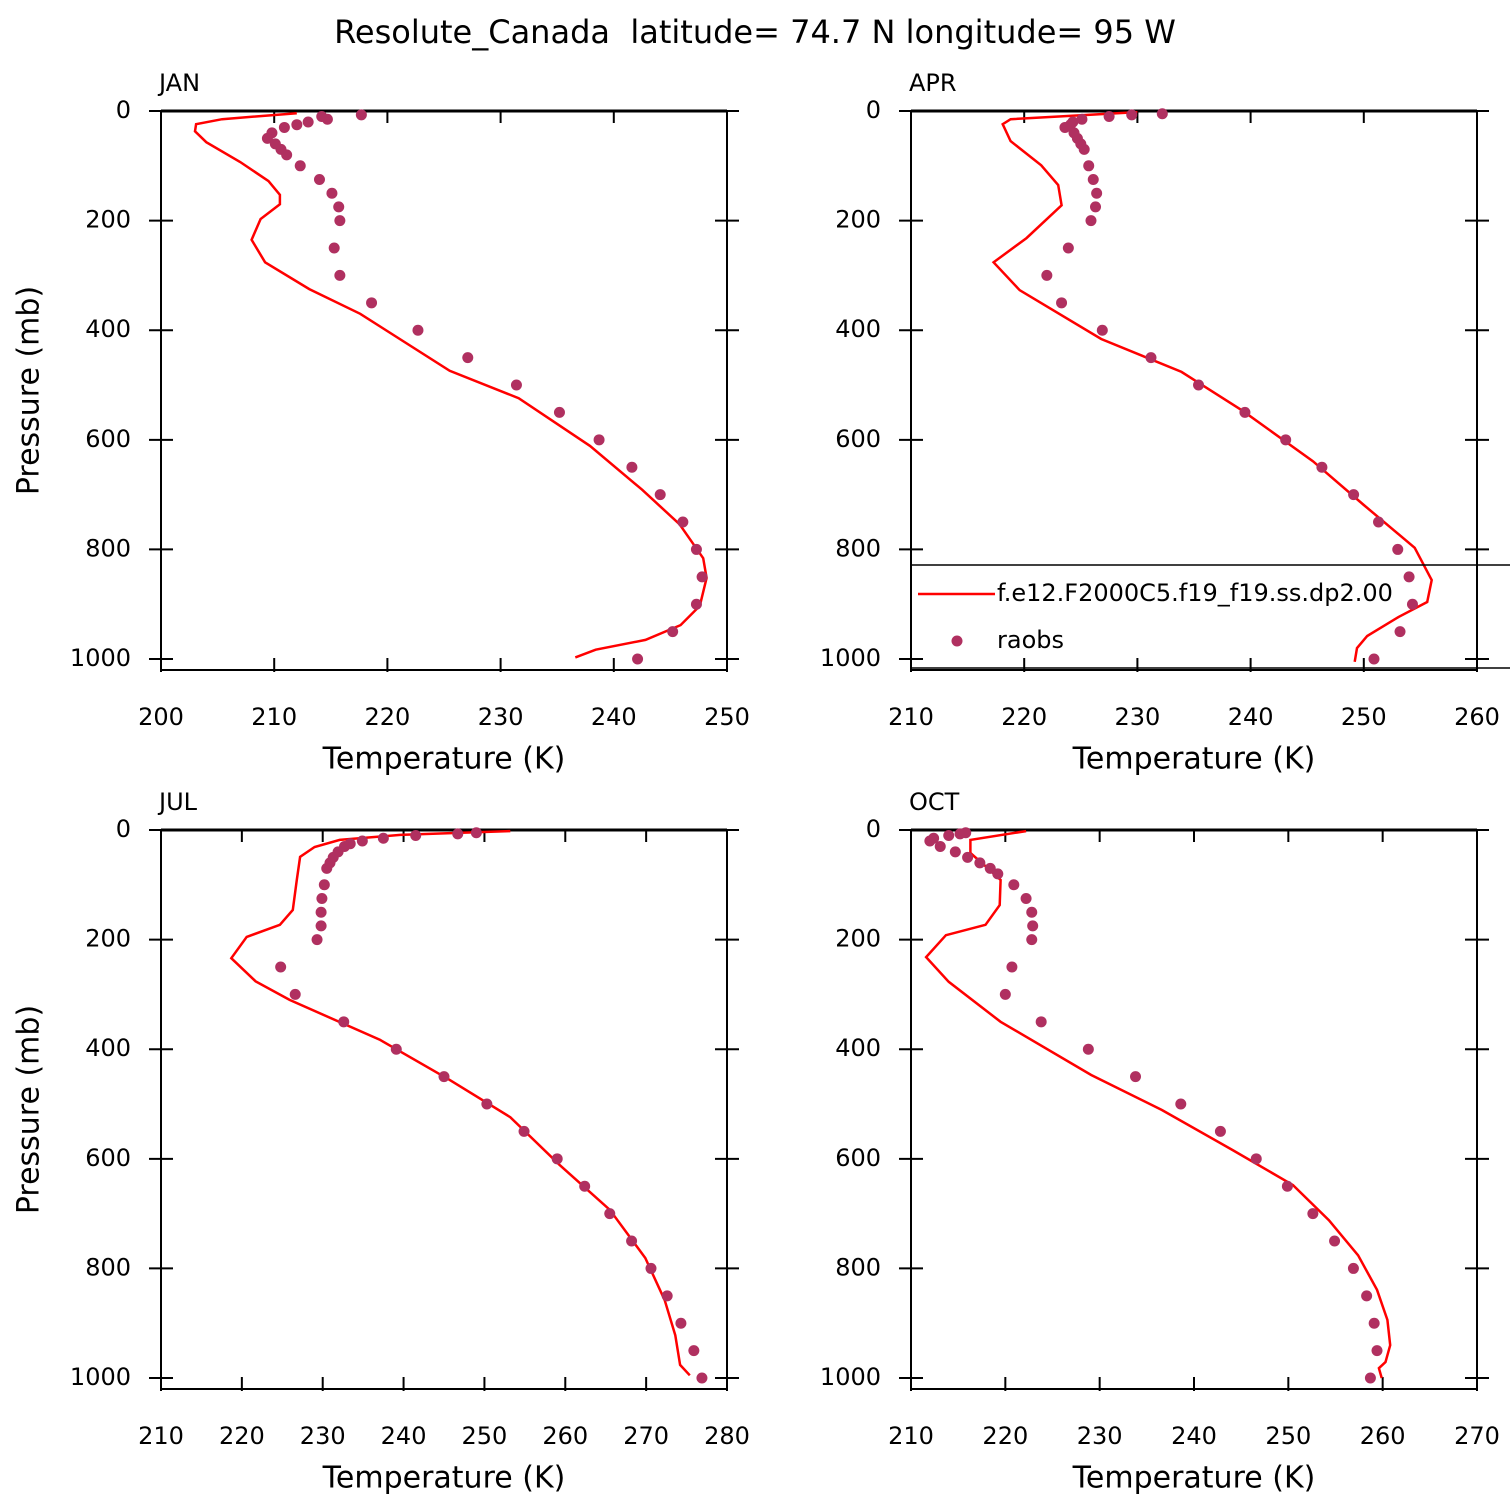 The height and width of the screenshot is (1510, 1510). Describe the element at coordinates (323, 1436) in the screenshot. I see `x-tick-label: 230` at that location.